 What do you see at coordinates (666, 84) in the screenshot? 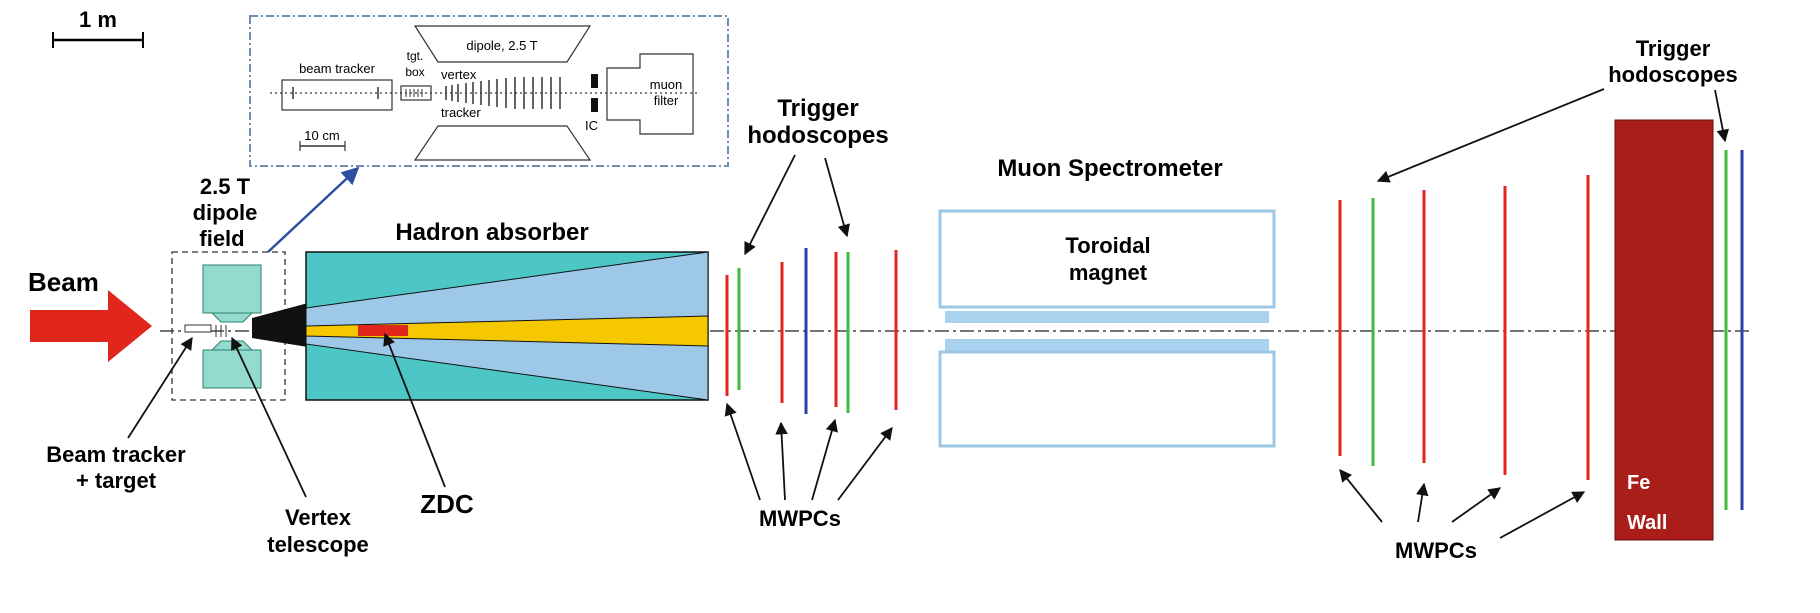
I see `inset-muon-filter-label-1: muon` at bounding box center [666, 84].